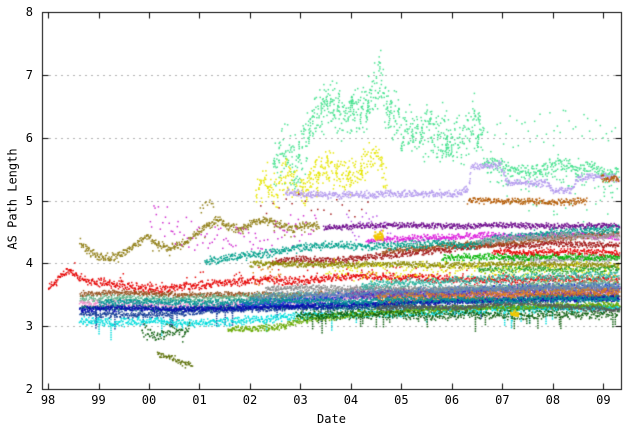 This screenshot has width=640, height=431. Describe the element at coordinates (331, 419) in the screenshot. I see `x-axis-title: Date` at that location.